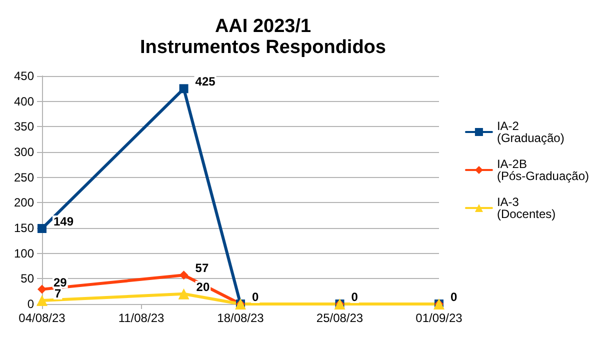  I want to click on y-tick-label: 300, so click(24, 152).